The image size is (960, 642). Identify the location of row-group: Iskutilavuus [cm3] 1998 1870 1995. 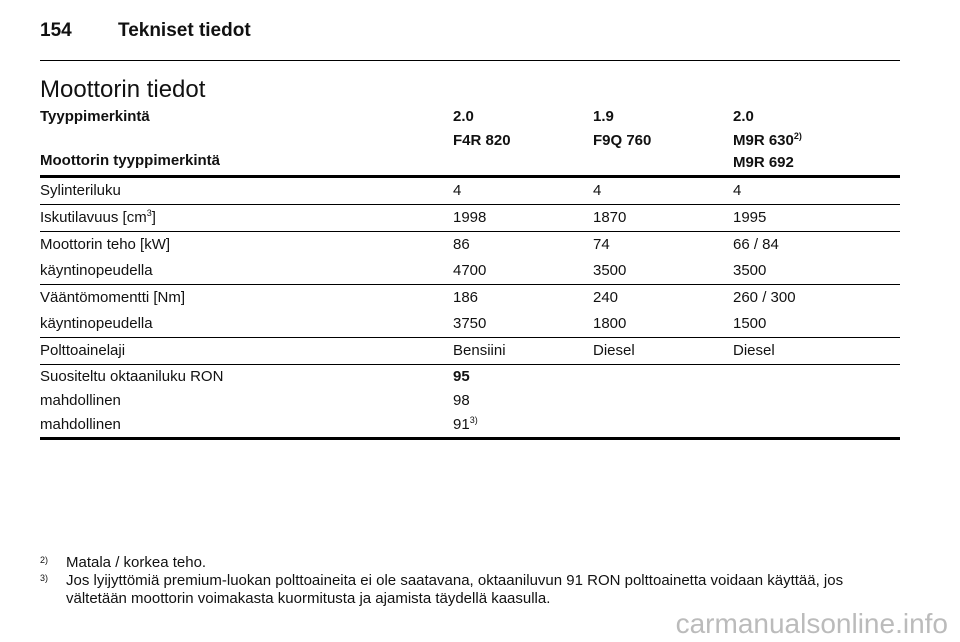
(470, 218).